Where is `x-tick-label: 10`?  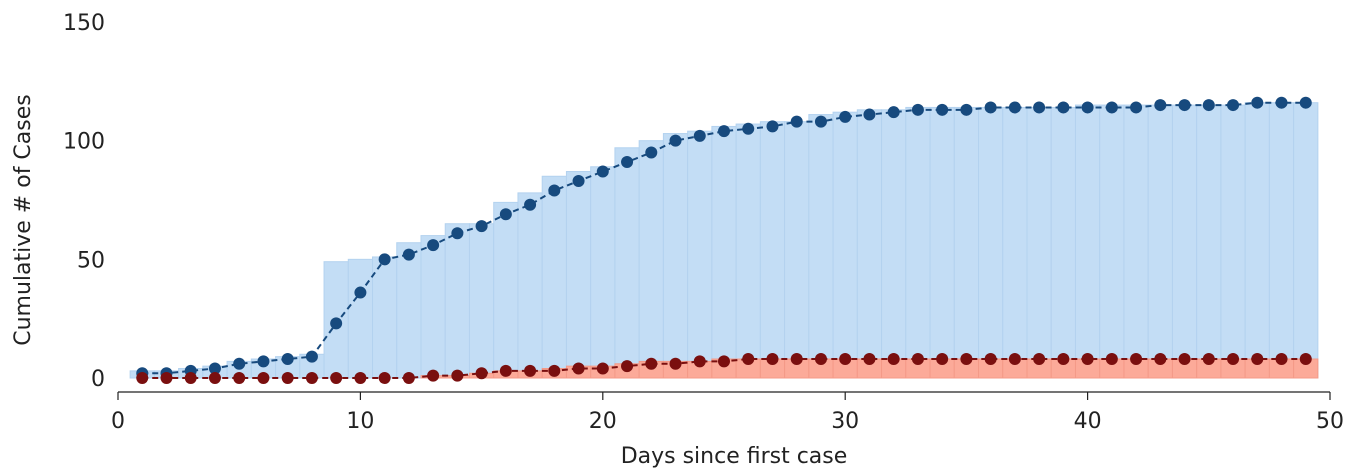
x-tick-label: 10 is located at coordinates (360, 421).